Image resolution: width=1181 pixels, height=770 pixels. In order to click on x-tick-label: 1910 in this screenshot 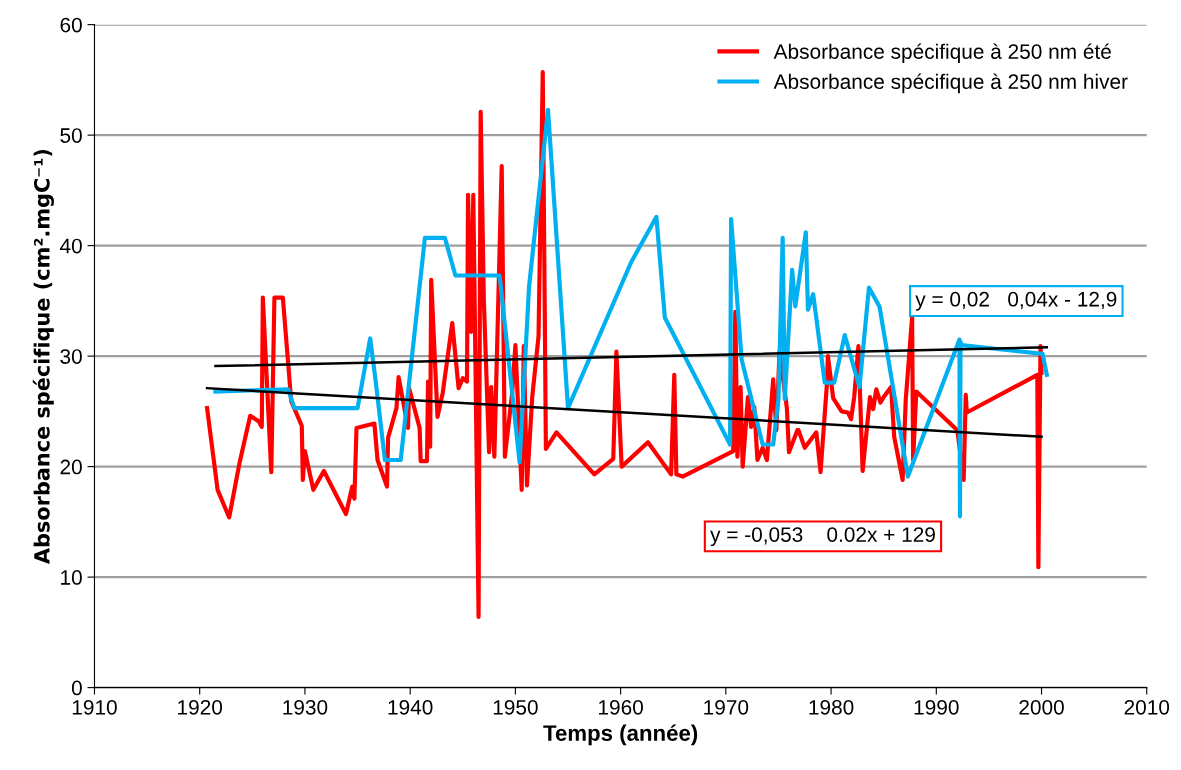, I will do `click(94, 707)`.